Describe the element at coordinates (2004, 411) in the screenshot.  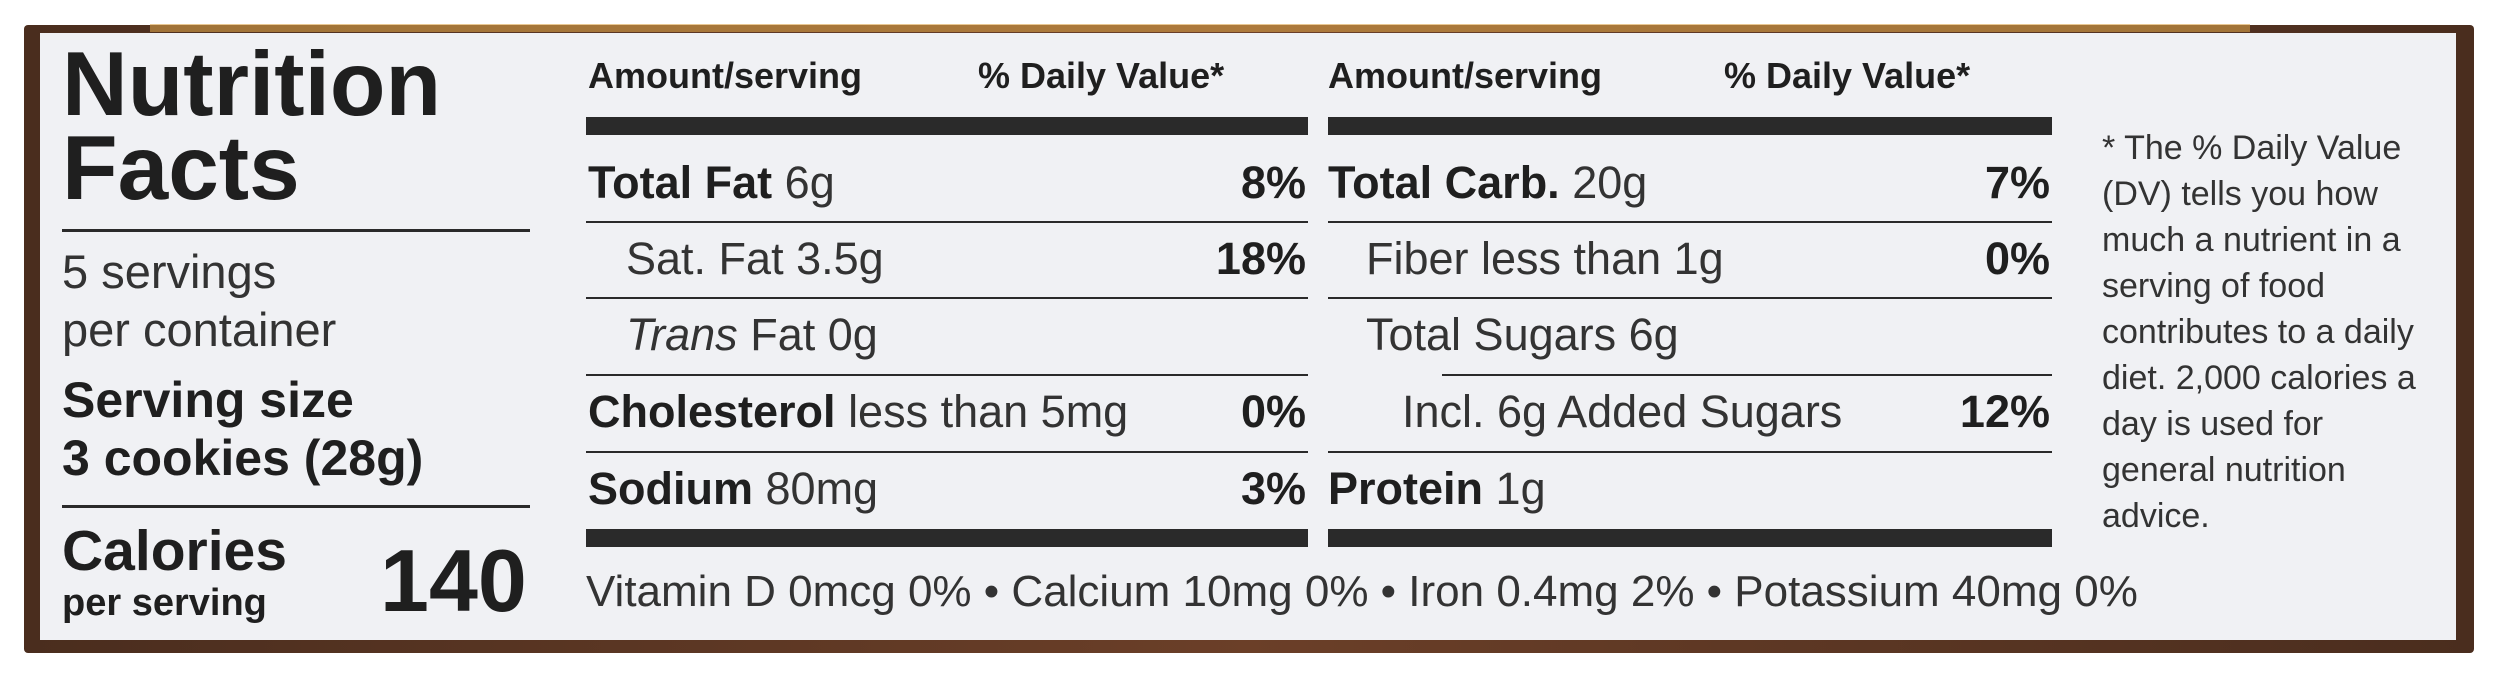
I see `nutrient-dv: 12%` at that location.